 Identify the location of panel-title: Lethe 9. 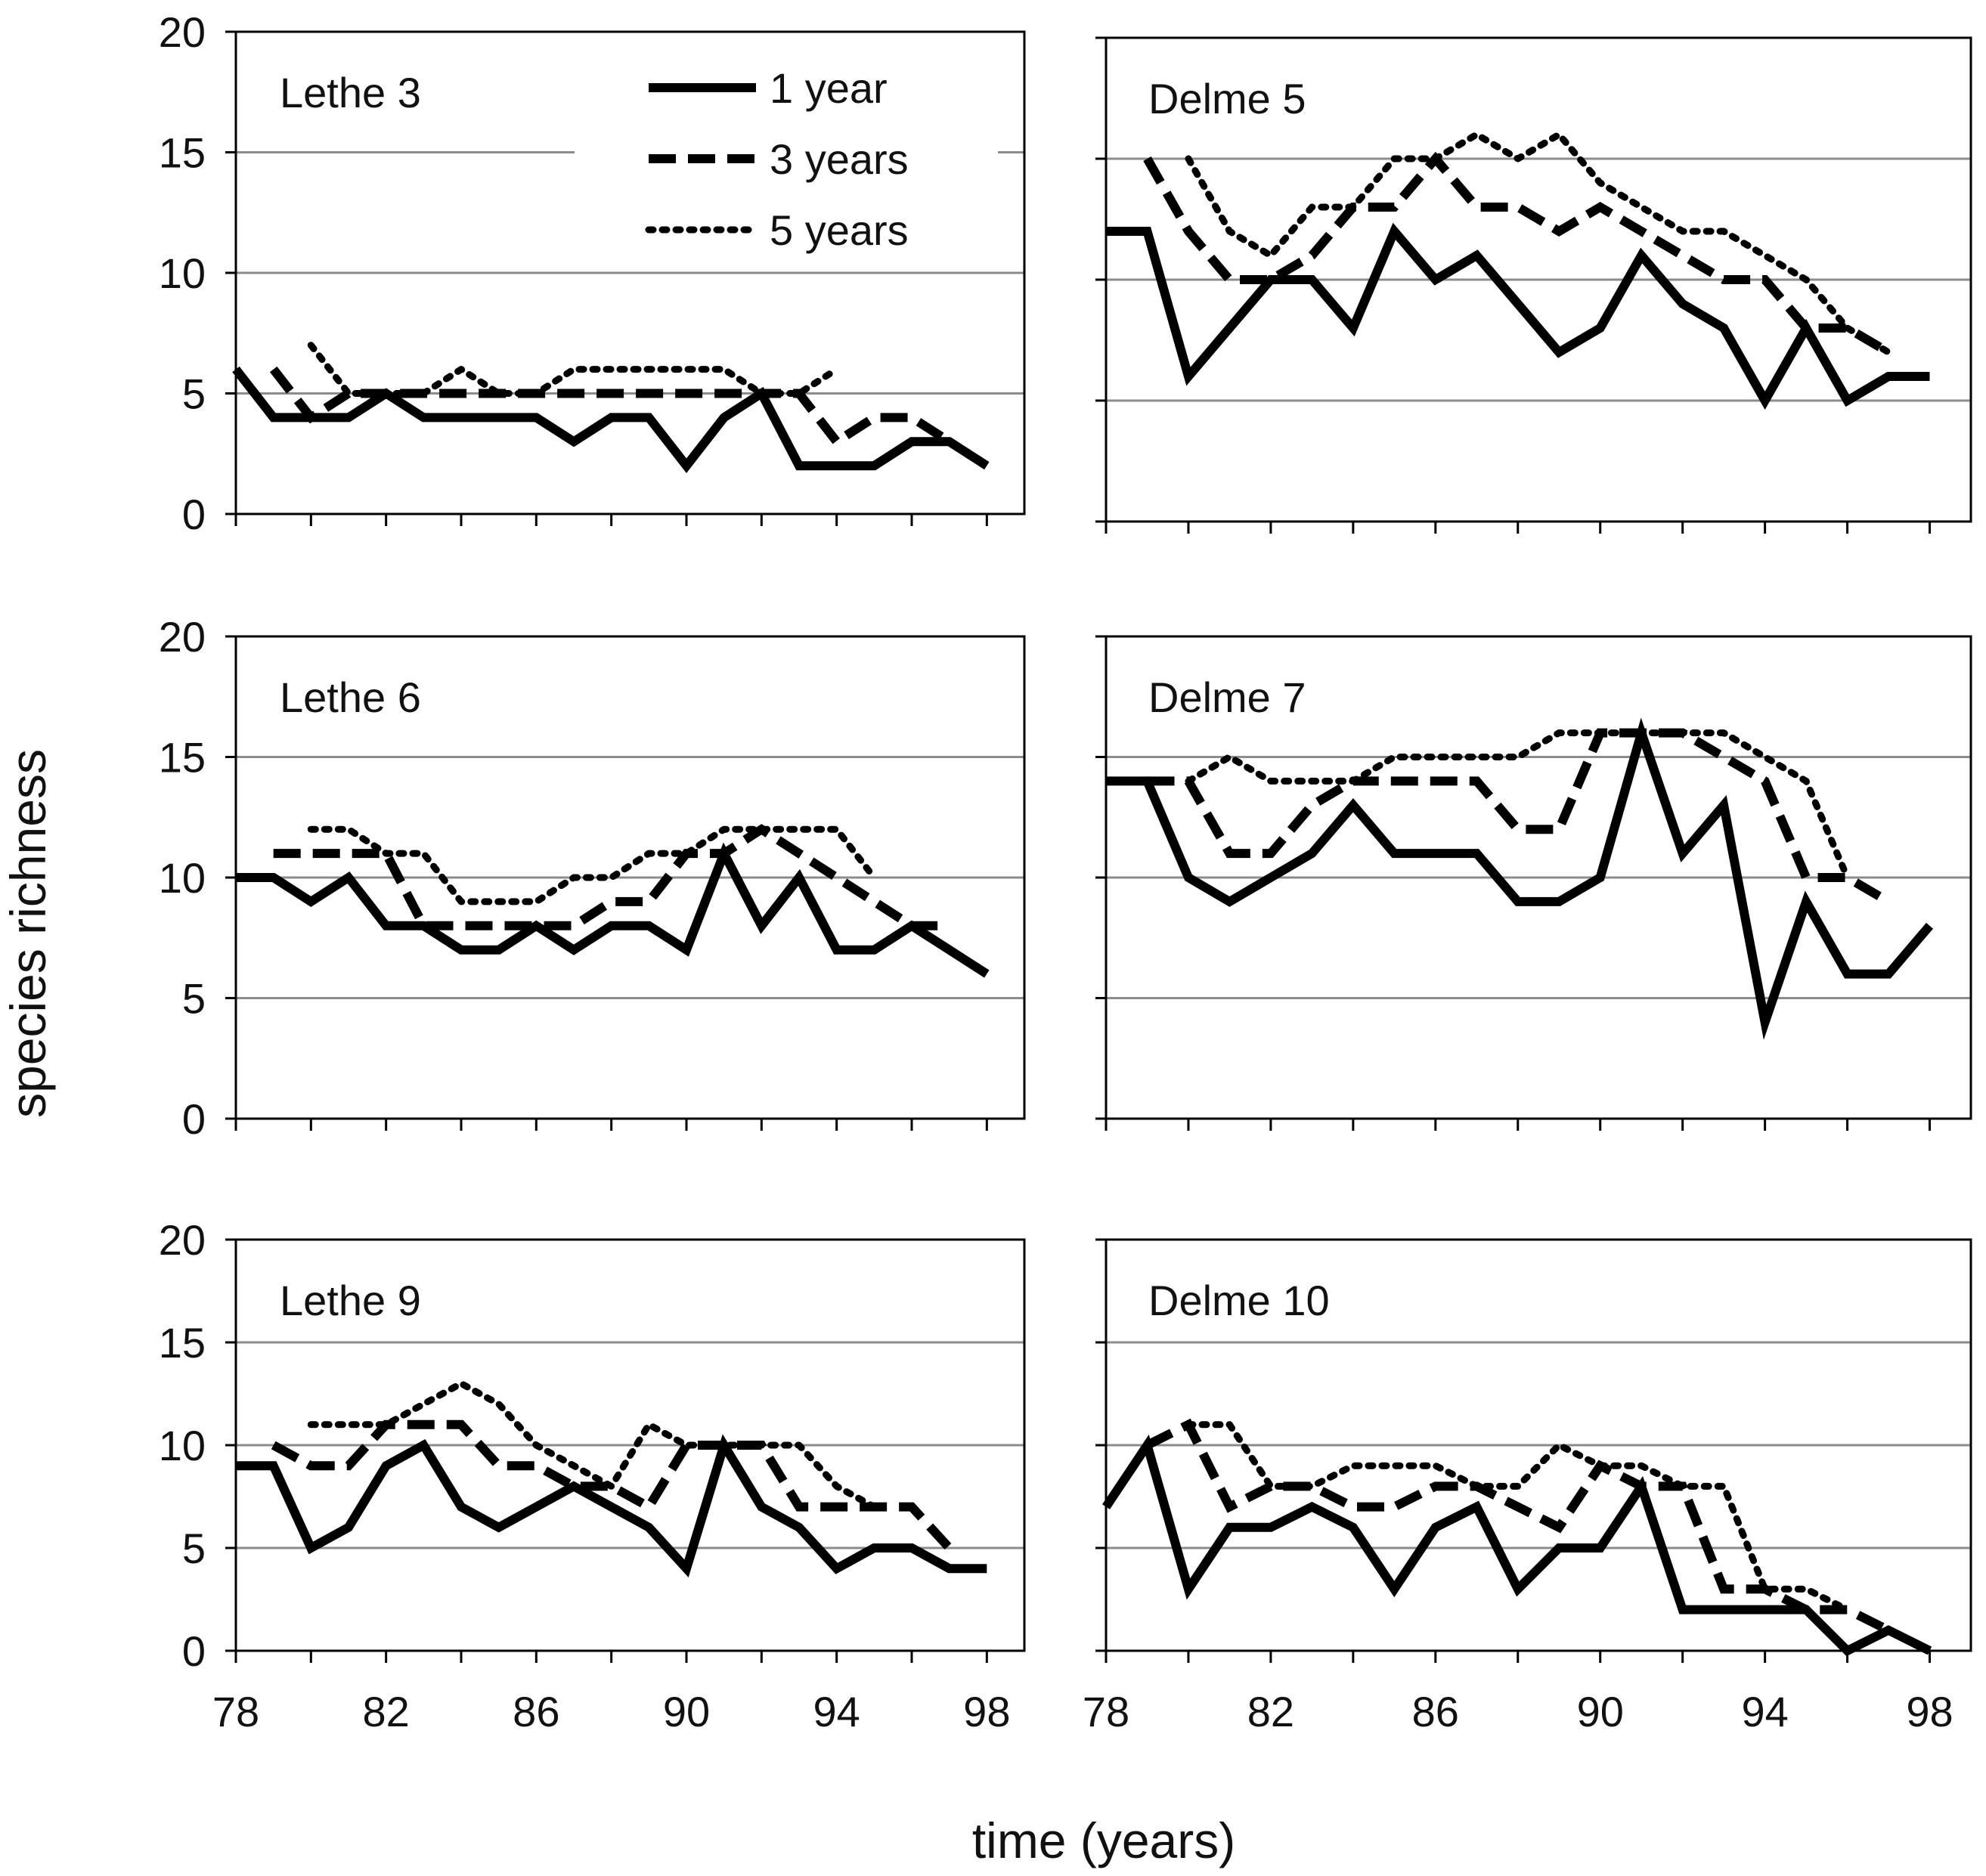
(350, 1301).